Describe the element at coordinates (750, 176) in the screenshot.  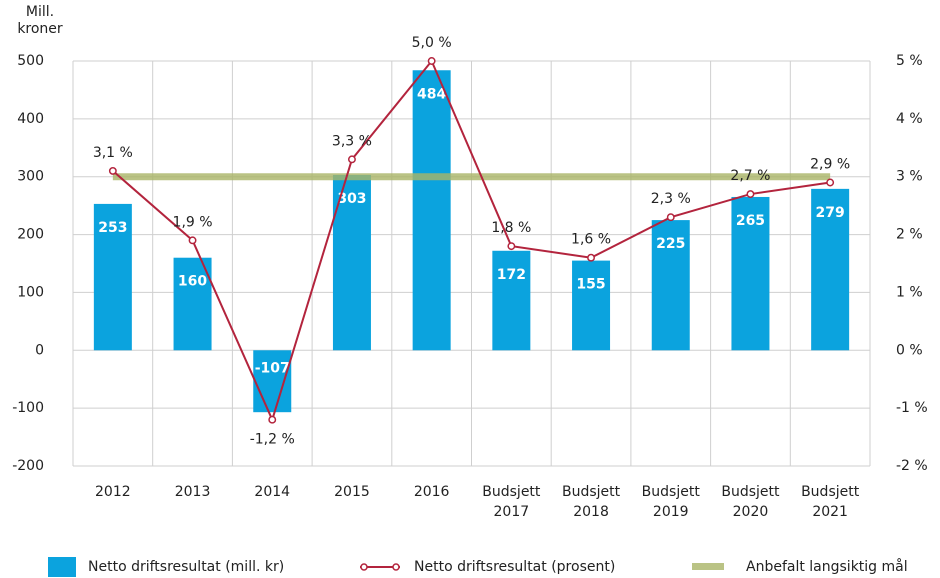
I see `line-label: 2,7 %` at that location.